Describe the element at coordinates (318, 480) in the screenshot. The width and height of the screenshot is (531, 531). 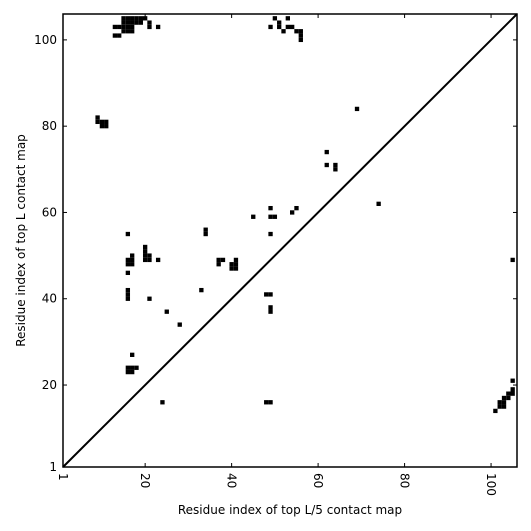
I see `x-tick-label: 60` at that location.